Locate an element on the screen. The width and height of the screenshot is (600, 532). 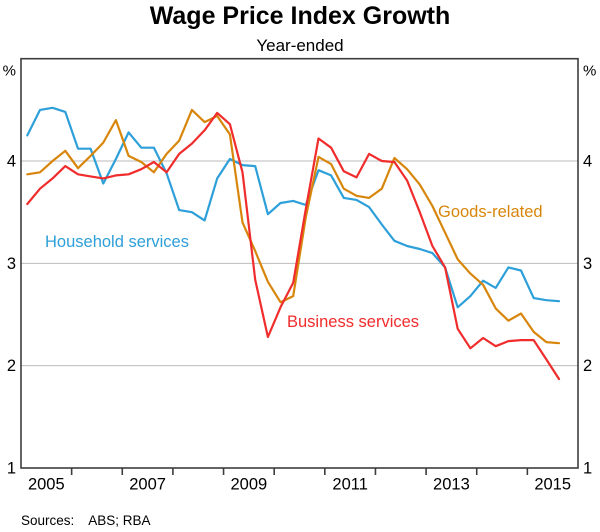
chart-subtitle: Year-ended is located at coordinates (300, 45).